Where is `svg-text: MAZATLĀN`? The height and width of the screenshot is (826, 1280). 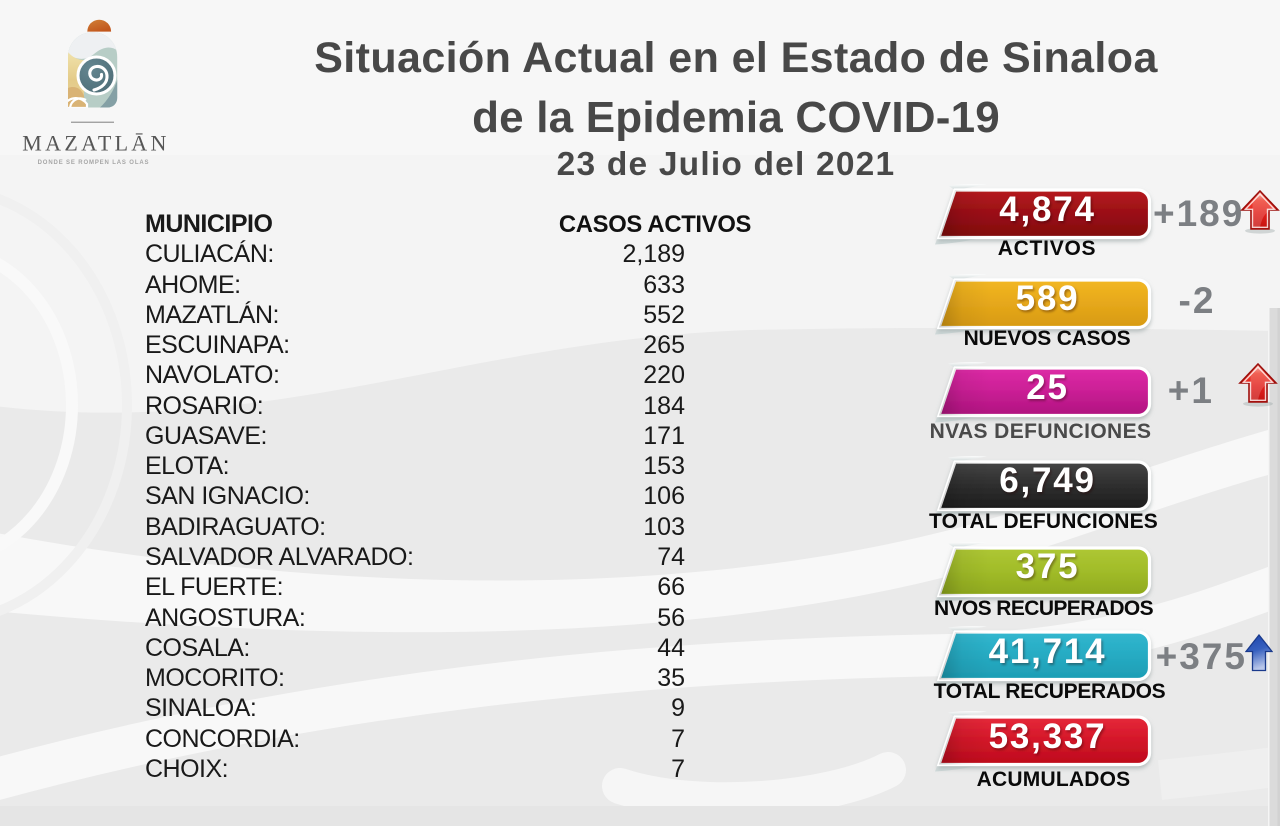 svg-text: MAZATLĀN is located at coordinates (95, 143).